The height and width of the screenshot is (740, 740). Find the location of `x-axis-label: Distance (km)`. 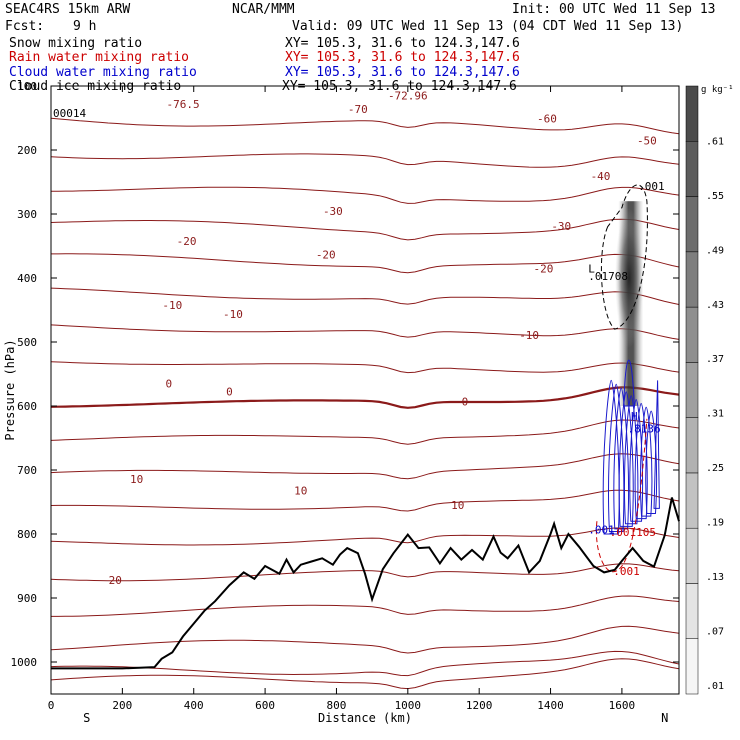

x-axis-label: Distance (km) is located at coordinates (365, 718).